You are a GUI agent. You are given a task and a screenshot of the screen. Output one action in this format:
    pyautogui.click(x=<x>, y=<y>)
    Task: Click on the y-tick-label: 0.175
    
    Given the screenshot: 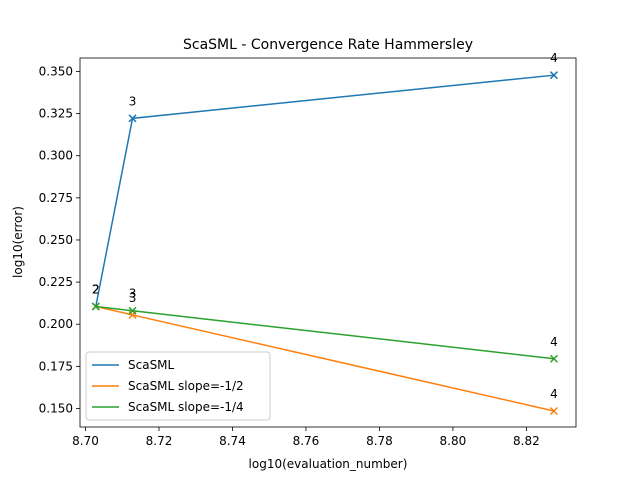 What is the action you would take?
    pyautogui.click(x=56, y=366)
    